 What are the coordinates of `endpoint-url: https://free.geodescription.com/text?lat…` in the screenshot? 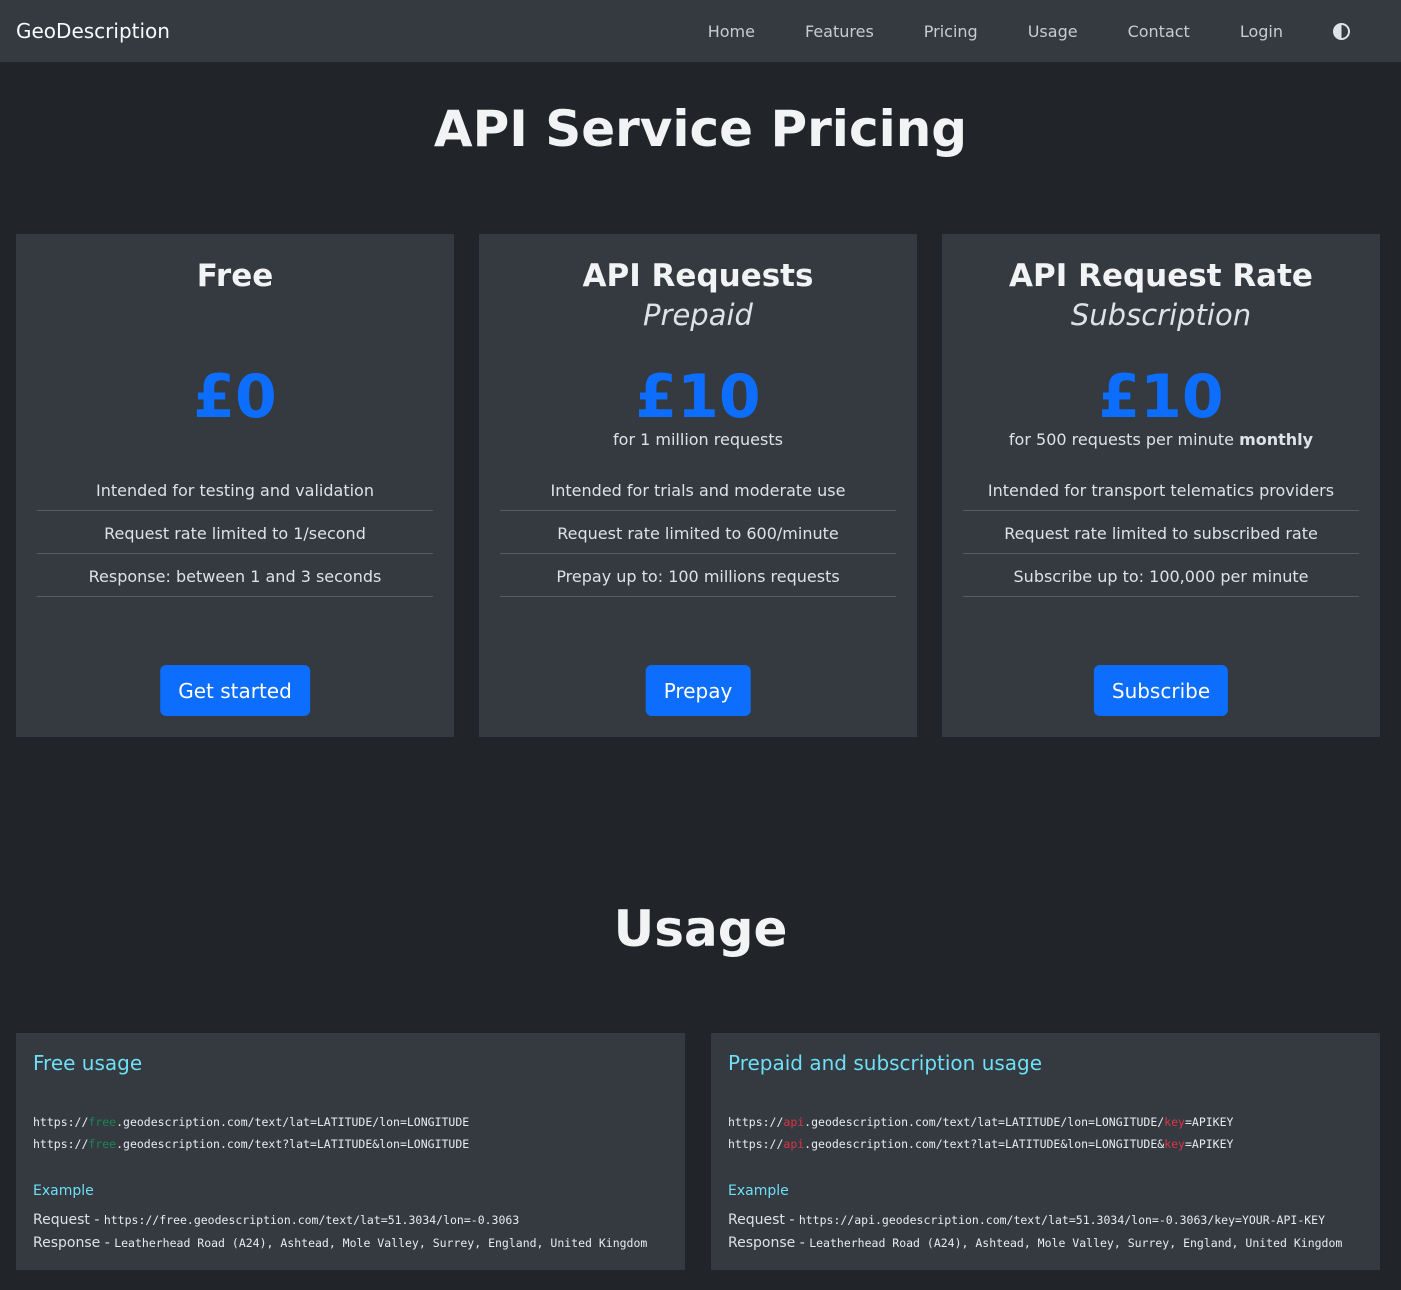 It's located at (350, 1144).